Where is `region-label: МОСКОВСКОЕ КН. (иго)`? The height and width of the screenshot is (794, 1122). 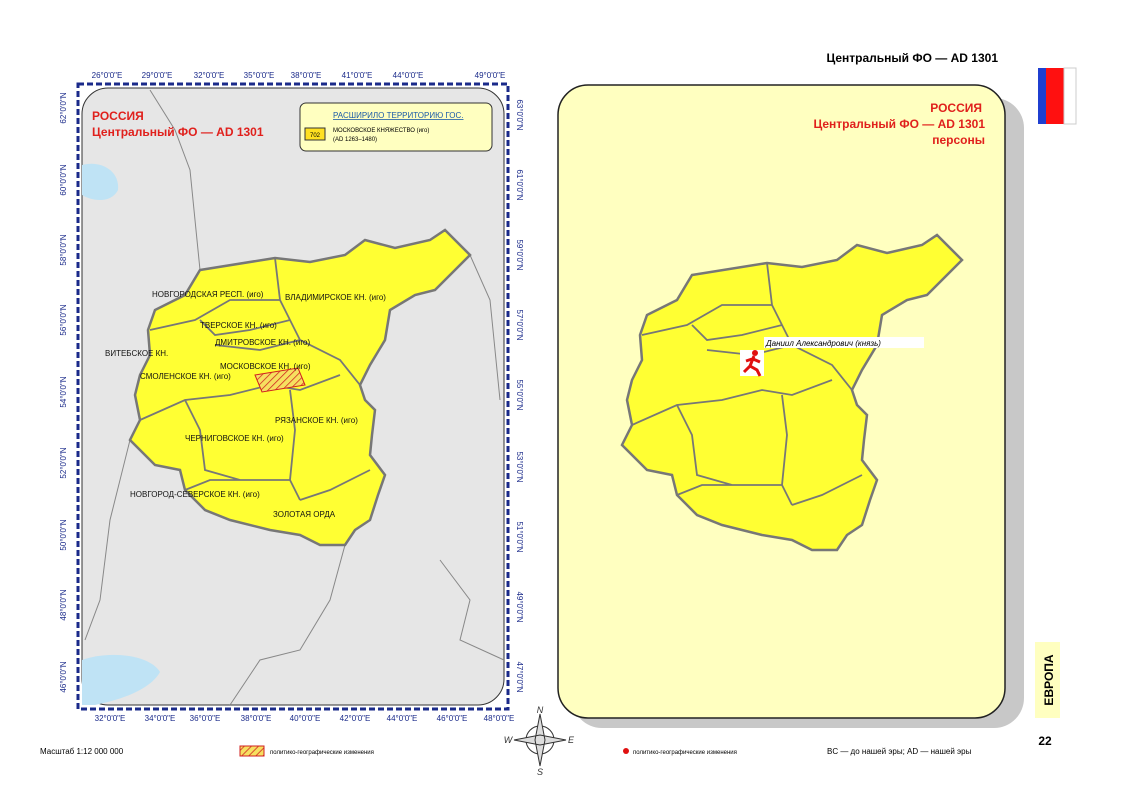 region-label: МОСКОВСКОЕ КН. (иго) is located at coordinates (265, 366).